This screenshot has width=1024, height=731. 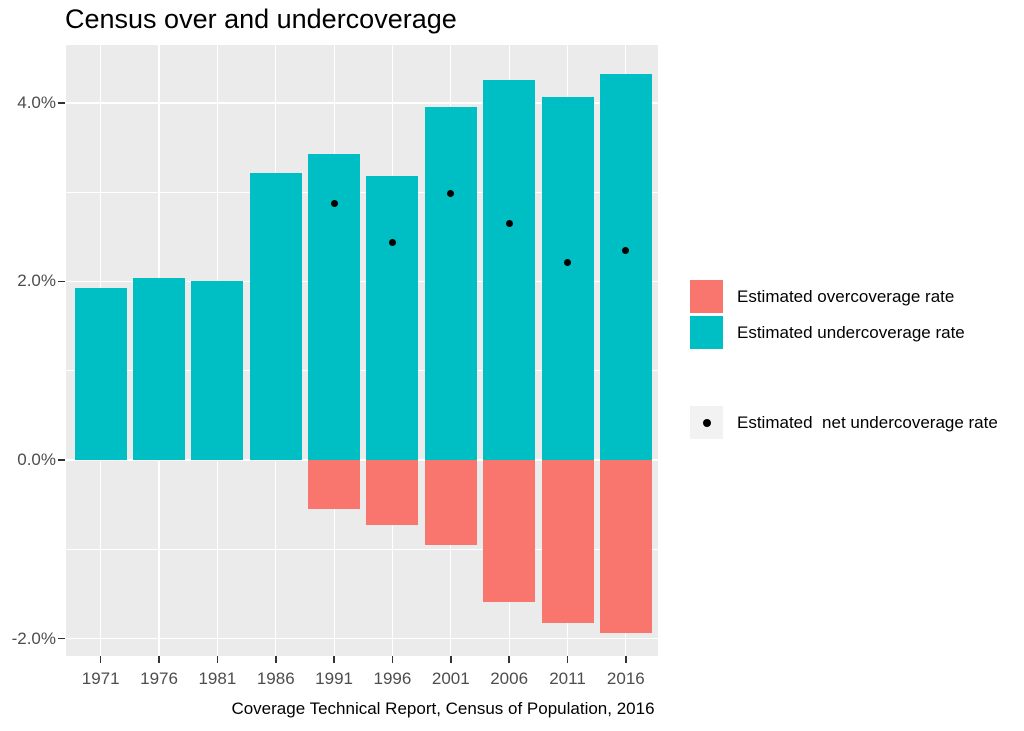 What do you see at coordinates (567, 278) in the screenshot?
I see `undercoverage-bar-2011` at bounding box center [567, 278].